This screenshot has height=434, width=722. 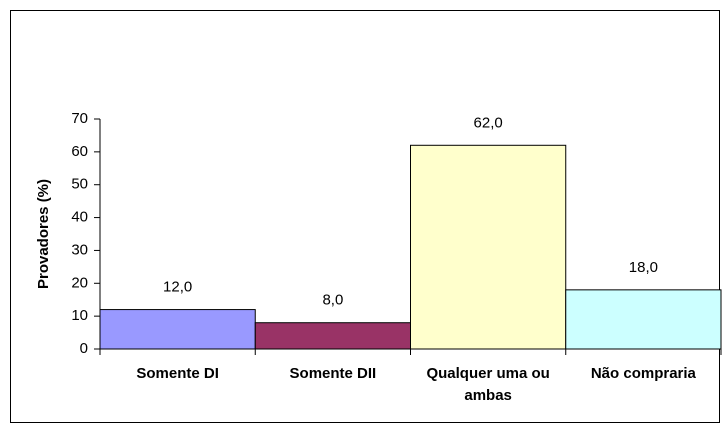 I want to click on value-label: 18,0, so click(x=643, y=267).